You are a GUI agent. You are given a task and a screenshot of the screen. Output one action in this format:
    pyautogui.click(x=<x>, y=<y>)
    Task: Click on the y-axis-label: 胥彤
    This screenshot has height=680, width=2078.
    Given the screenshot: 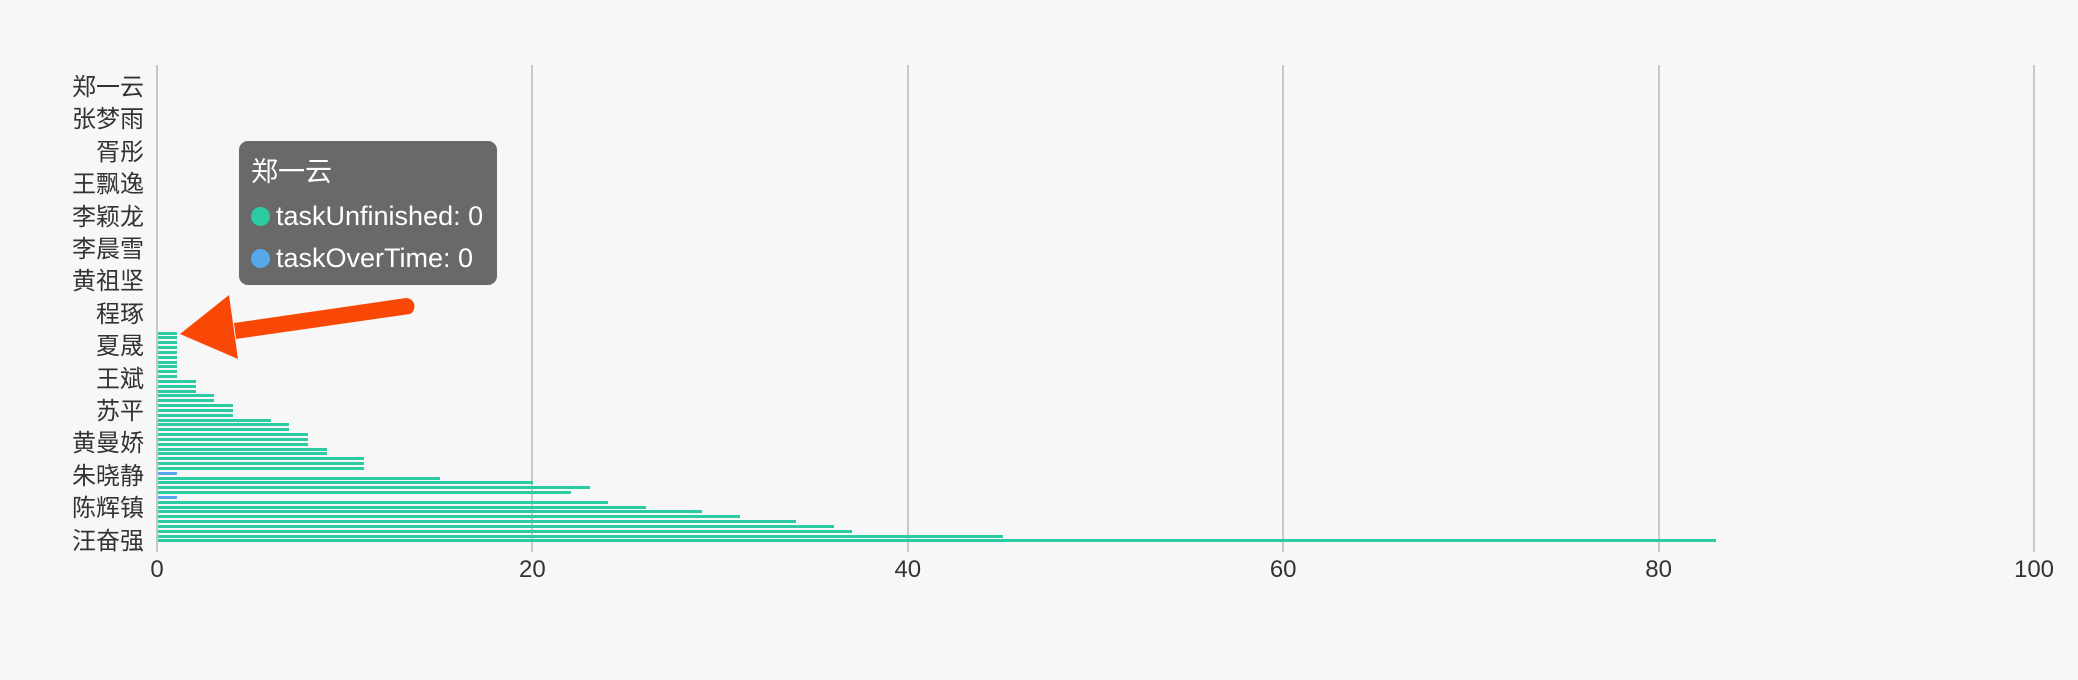 What is the action you would take?
    pyautogui.click(x=120, y=152)
    